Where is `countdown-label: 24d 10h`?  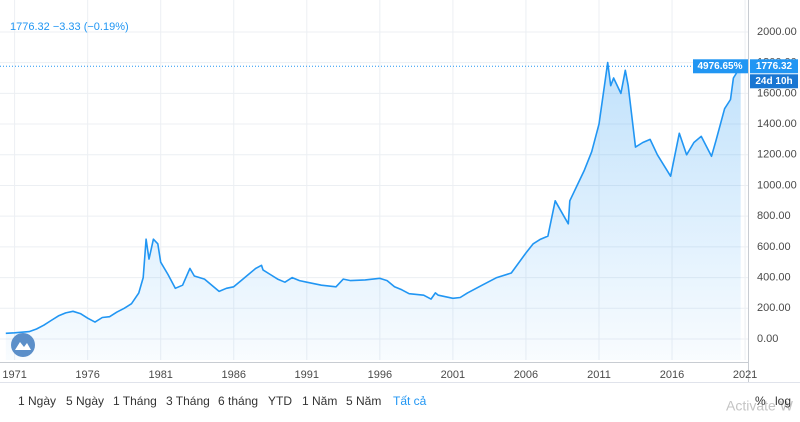 countdown-label: 24d 10h is located at coordinates (773, 81).